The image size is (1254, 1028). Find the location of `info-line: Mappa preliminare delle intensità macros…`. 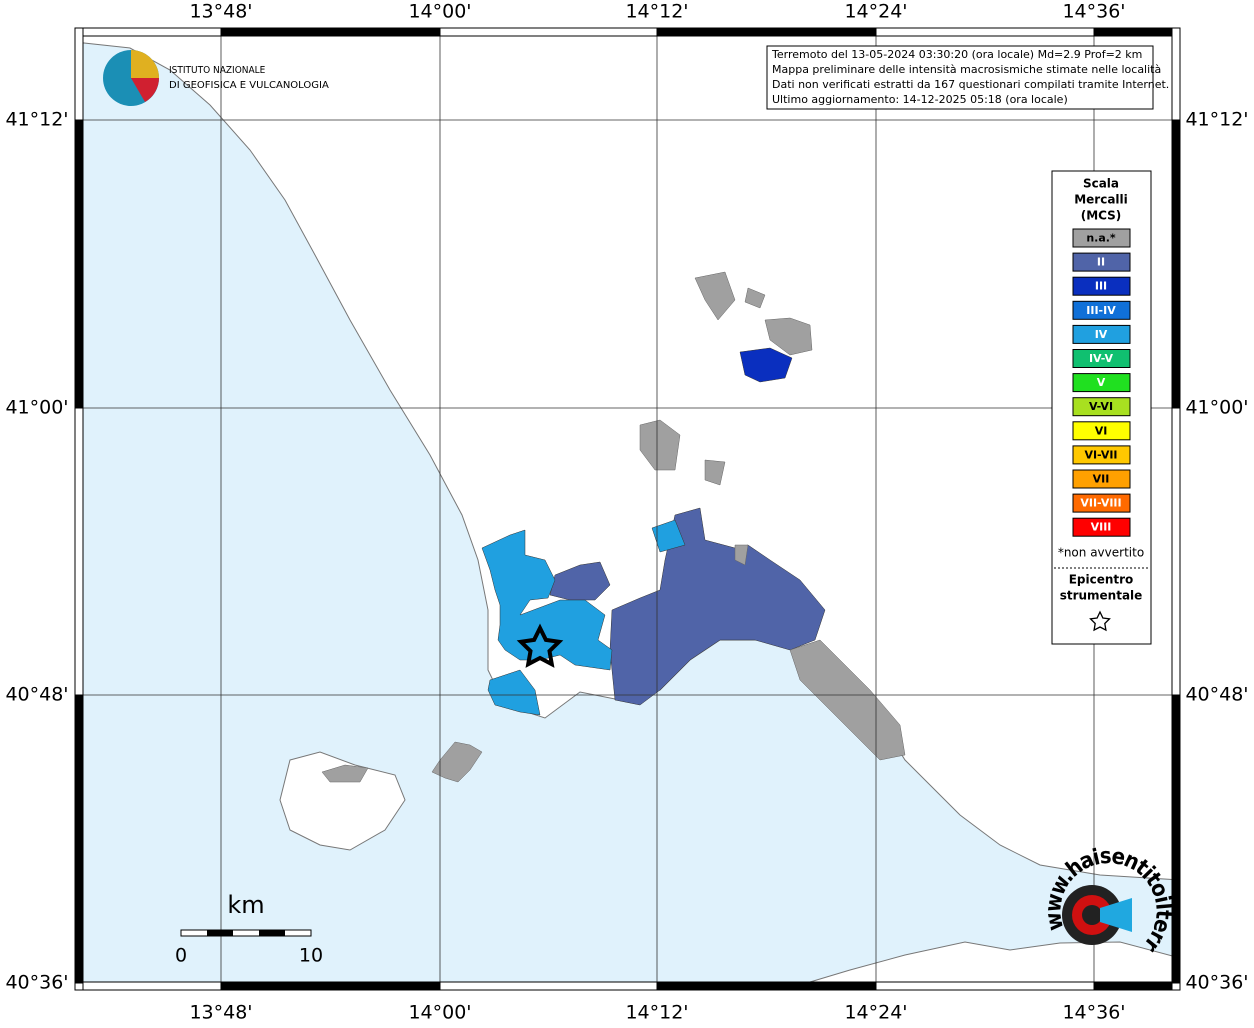

info-line: Mappa preliminare delle intensità macros… is located at coordinates (966, 69).